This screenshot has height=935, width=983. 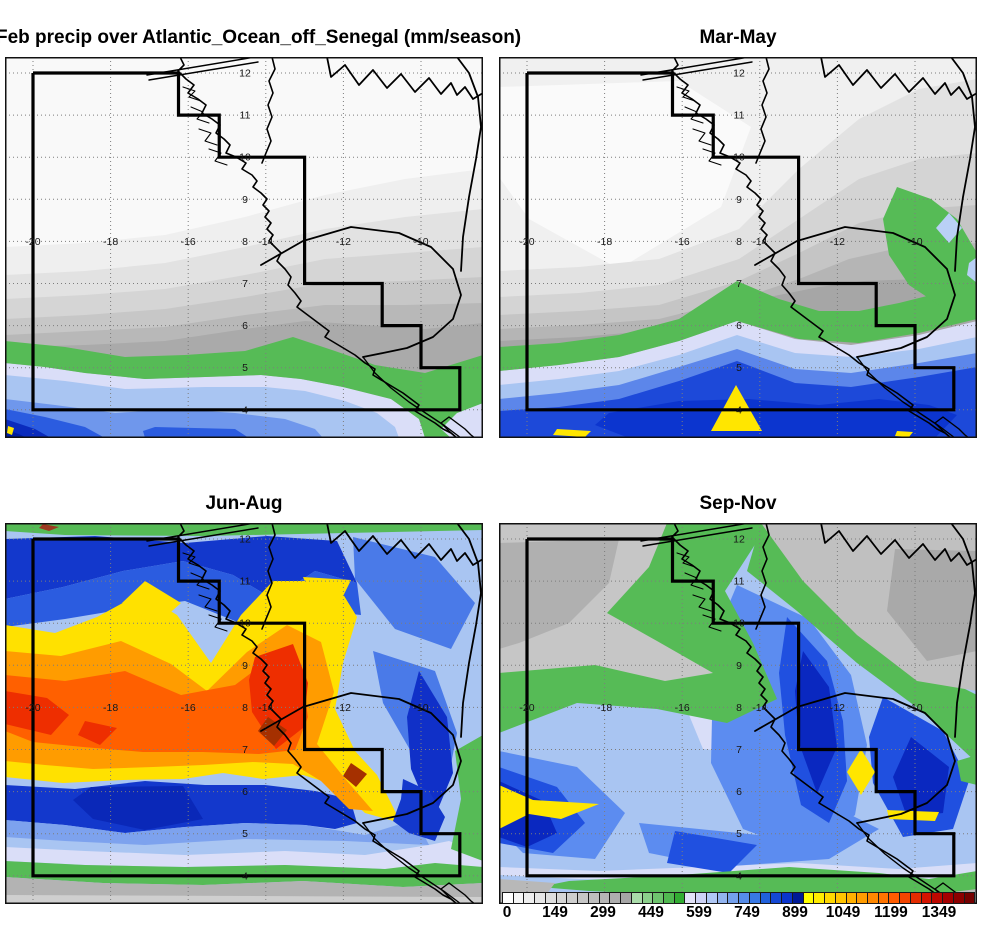 What do you see at coordinates (651, 912) in the screenshot?
I see `colorbar-tick-label: 449` at bounding box center [651, 912].